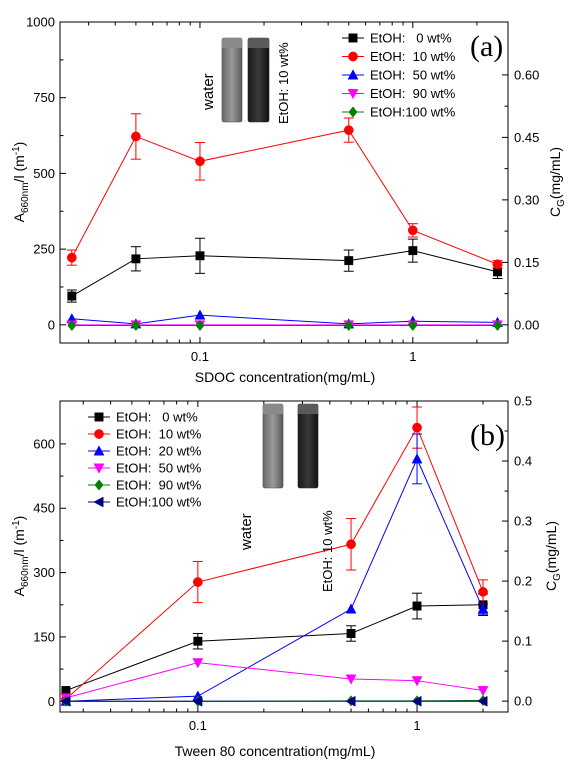 Image resolution: width=574 pixels, height=766 pixels. Describe the element at coordinates (523, 461) in the screenshot. I see `y2-tick-label: 0.4` at that location.